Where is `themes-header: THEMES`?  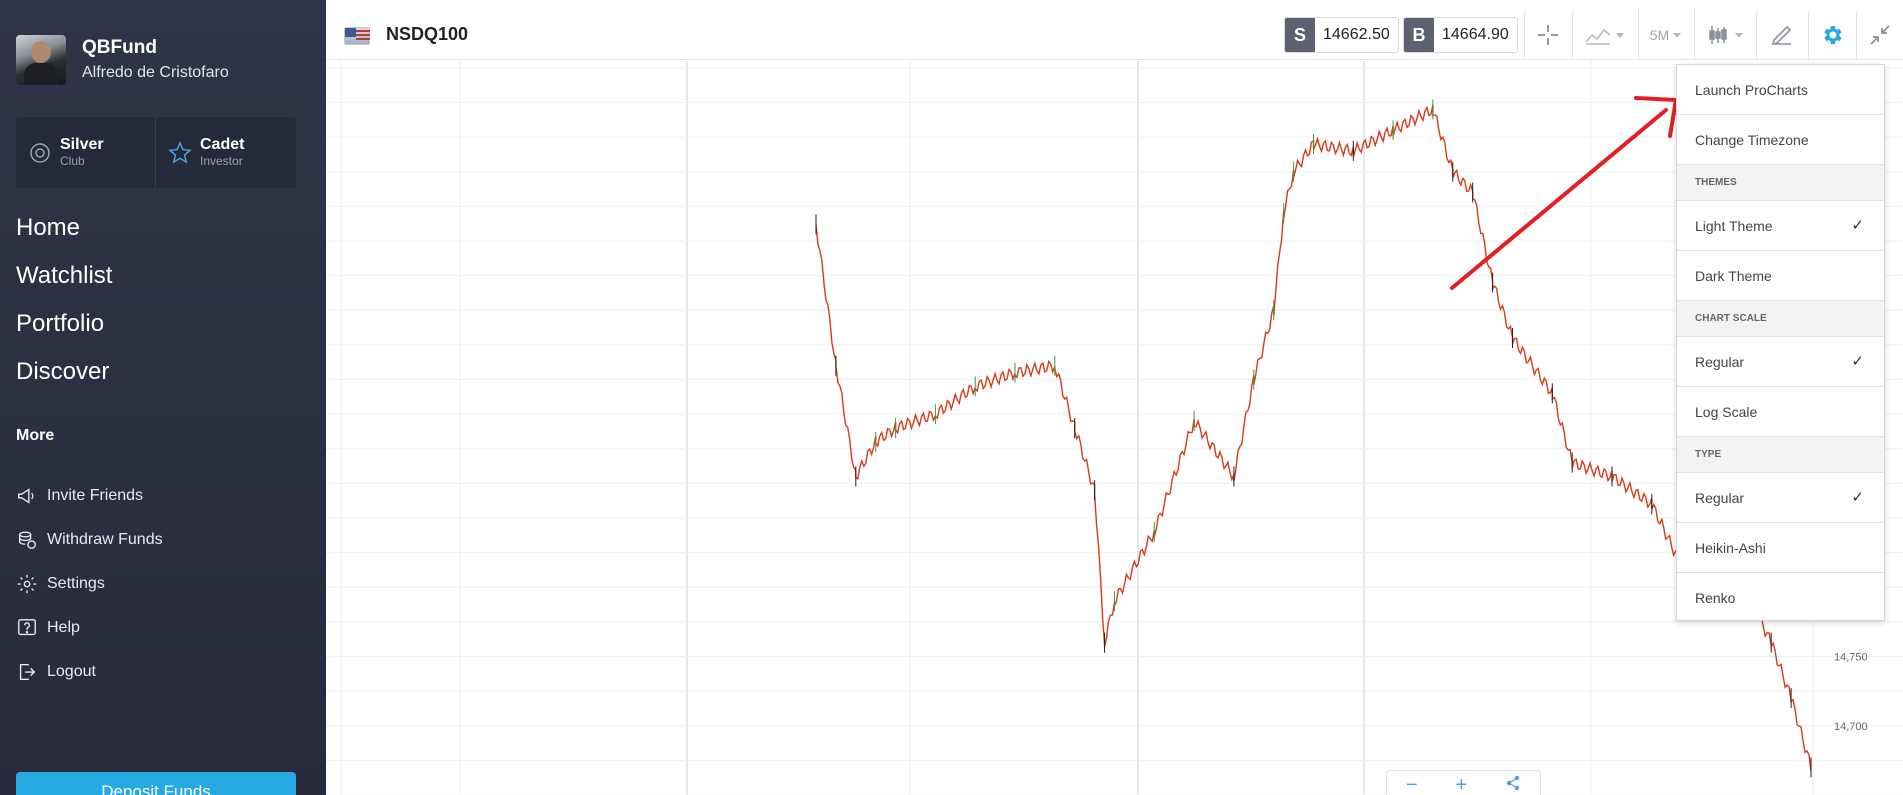 themes-header: THEMES is located at coordinates (1780, 183).